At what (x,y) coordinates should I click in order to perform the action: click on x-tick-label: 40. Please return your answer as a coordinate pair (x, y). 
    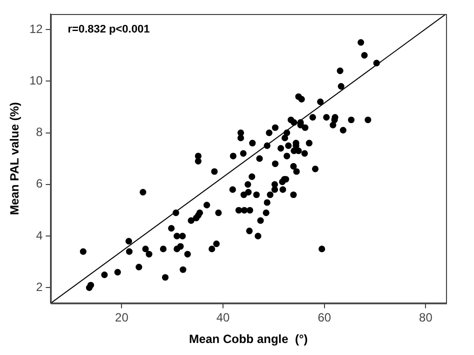
    Looking at the image, I should click on (223, 317).